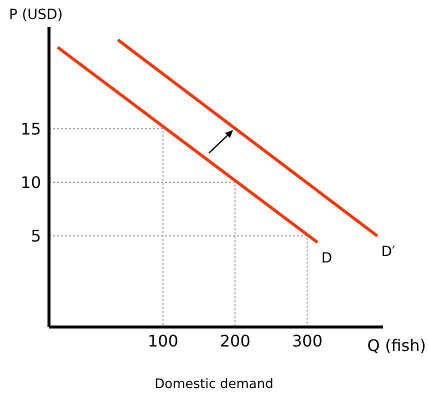 The image size is (429, 400). I want to click on x-tick-label: 300, so click(307, 340).